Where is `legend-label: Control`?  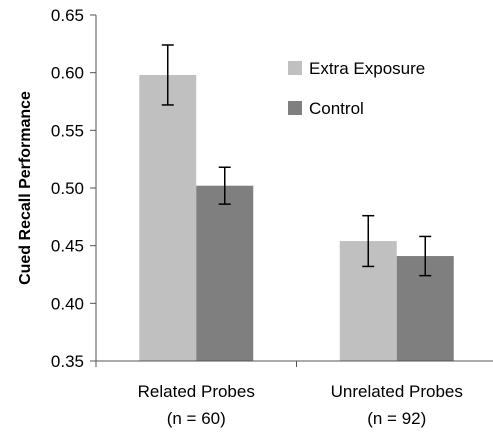
legend-label: Control is located at coordinates (336, 108).